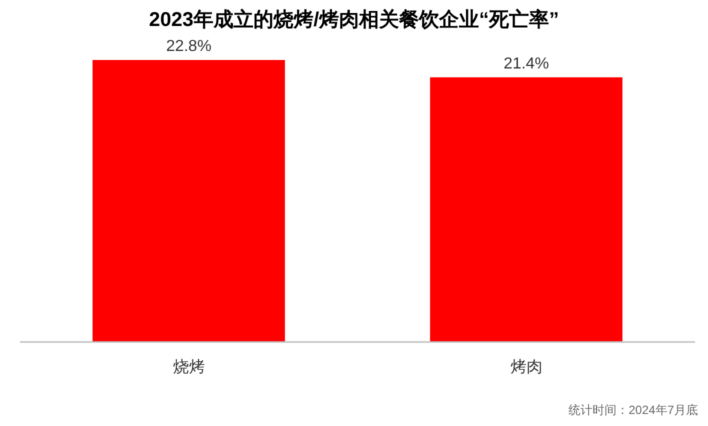 This screenshot has height=426, width=708. What do you see at coordinates (526, 367) in the screenshot?
I see `x-tick-label: 烤肉` at bounding box center [526, 367].